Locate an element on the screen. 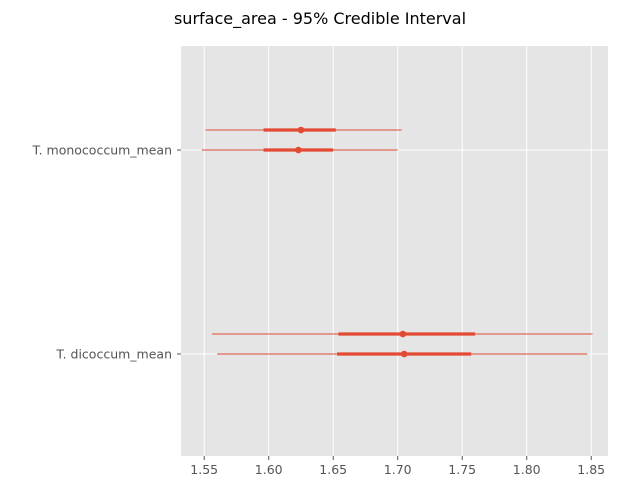 The width and height of the screenshot is (640, 480). x-tick-label: 1.70 is located at coordinates (398, 469).